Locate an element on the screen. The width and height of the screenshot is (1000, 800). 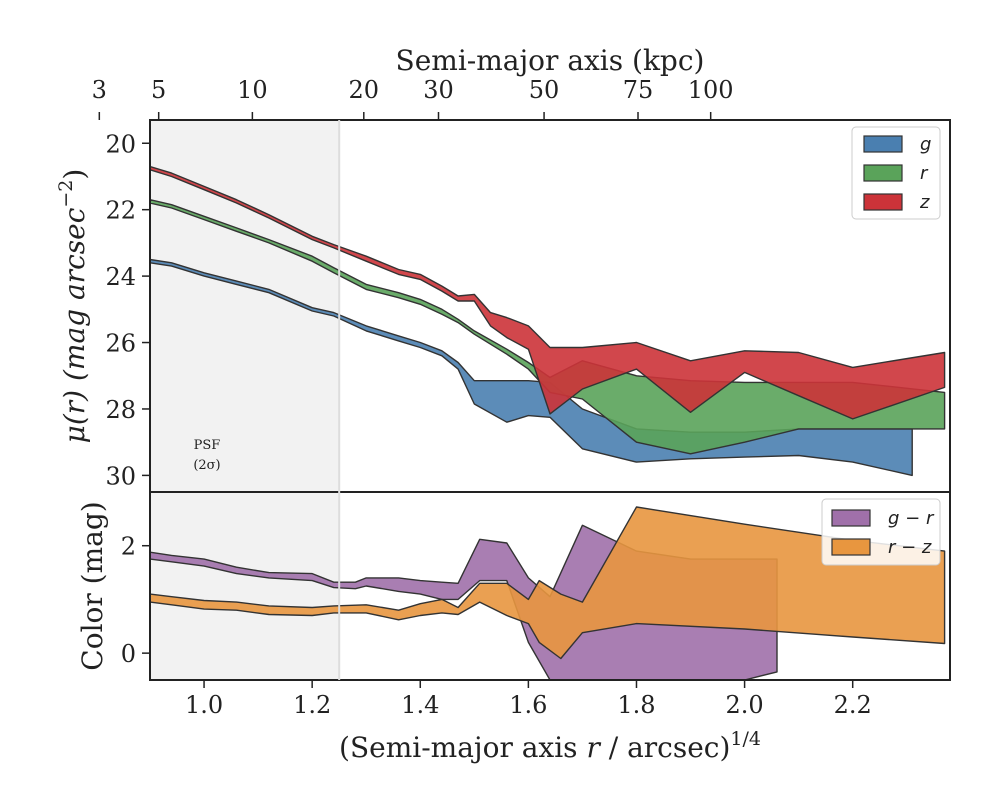
legend-label-g-r: g − r is located at coordinates (911, 518).